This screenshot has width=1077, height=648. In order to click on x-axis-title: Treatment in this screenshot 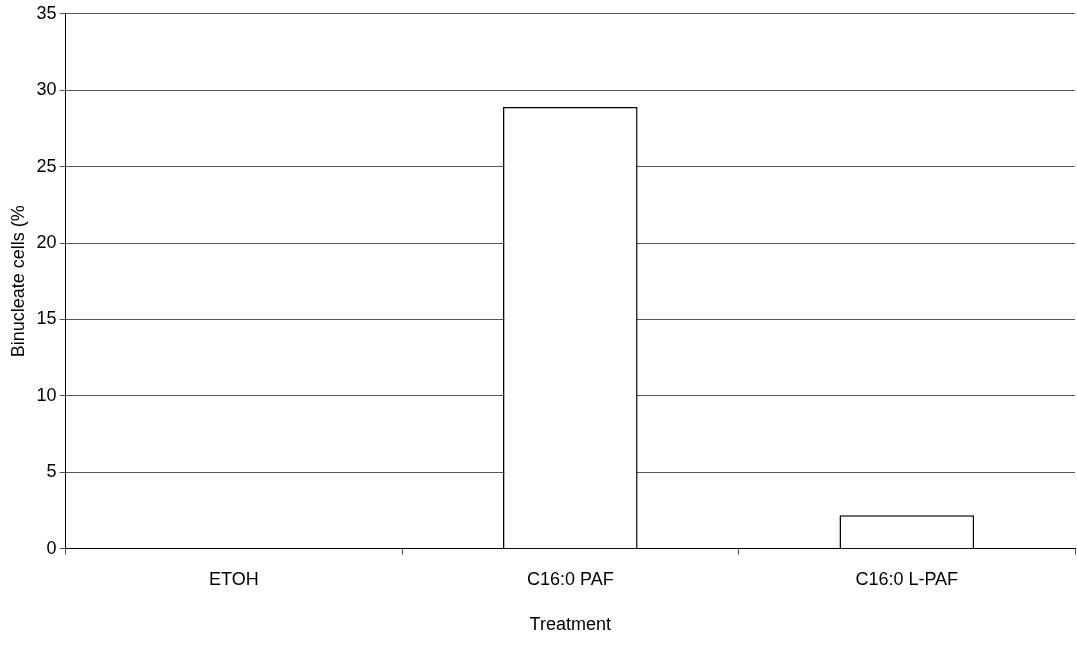, I will do `click(570, 624)`.